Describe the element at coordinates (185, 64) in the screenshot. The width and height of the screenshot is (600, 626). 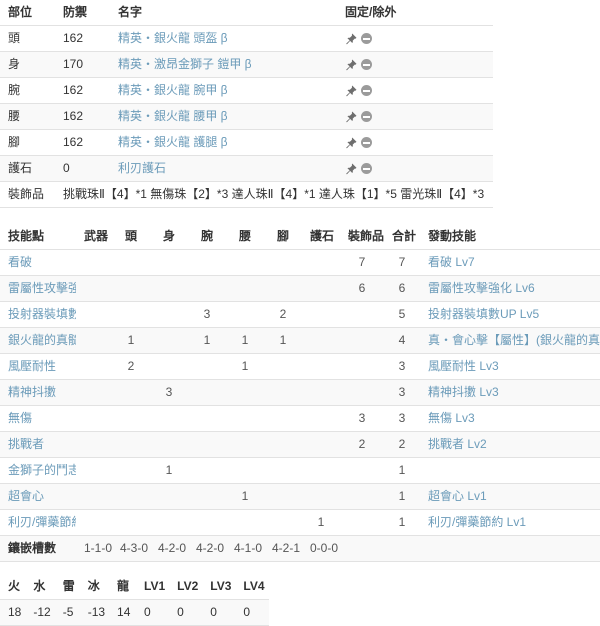
I see `equipment-name-link: 精英・激昂金獅子 鎧甲 β` at that location.